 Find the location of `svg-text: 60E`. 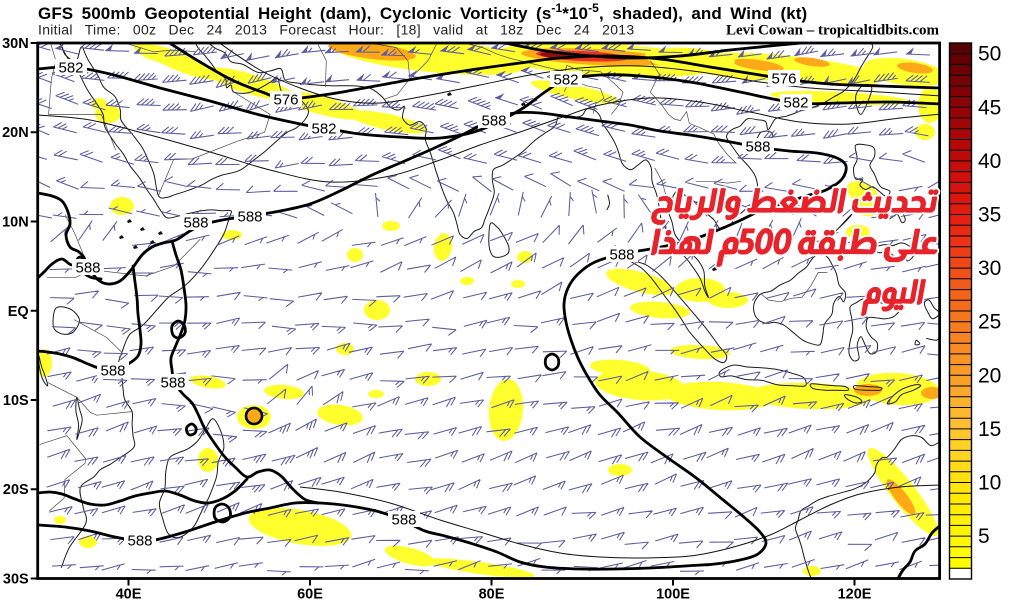

svg-text: 60E is located at coordinates (310, 595).